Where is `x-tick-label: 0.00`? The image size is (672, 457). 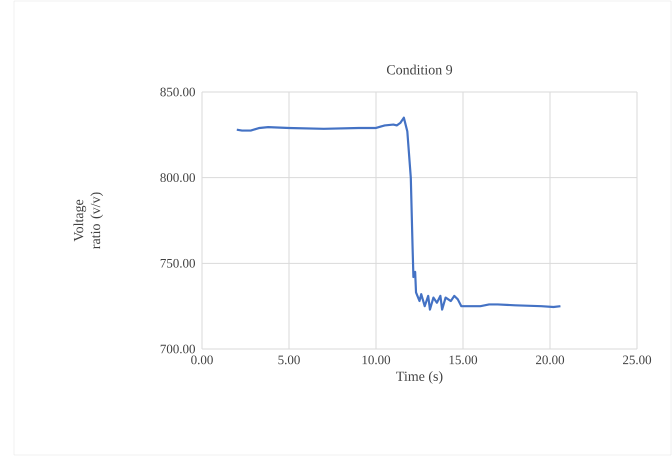
x-tick-label: 0.00 is located at coordinates (202, 360).